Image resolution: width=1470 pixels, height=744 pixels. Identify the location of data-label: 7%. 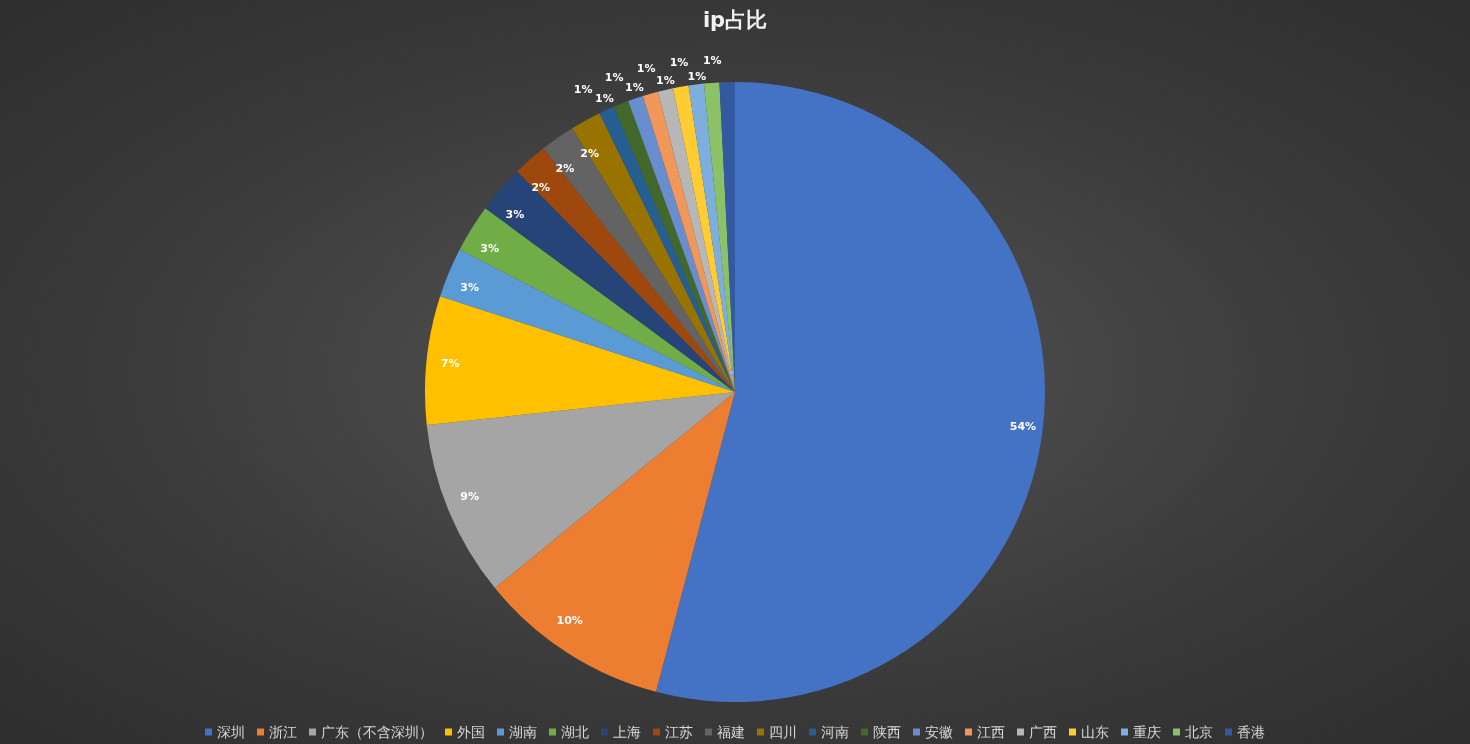
(450, 364).